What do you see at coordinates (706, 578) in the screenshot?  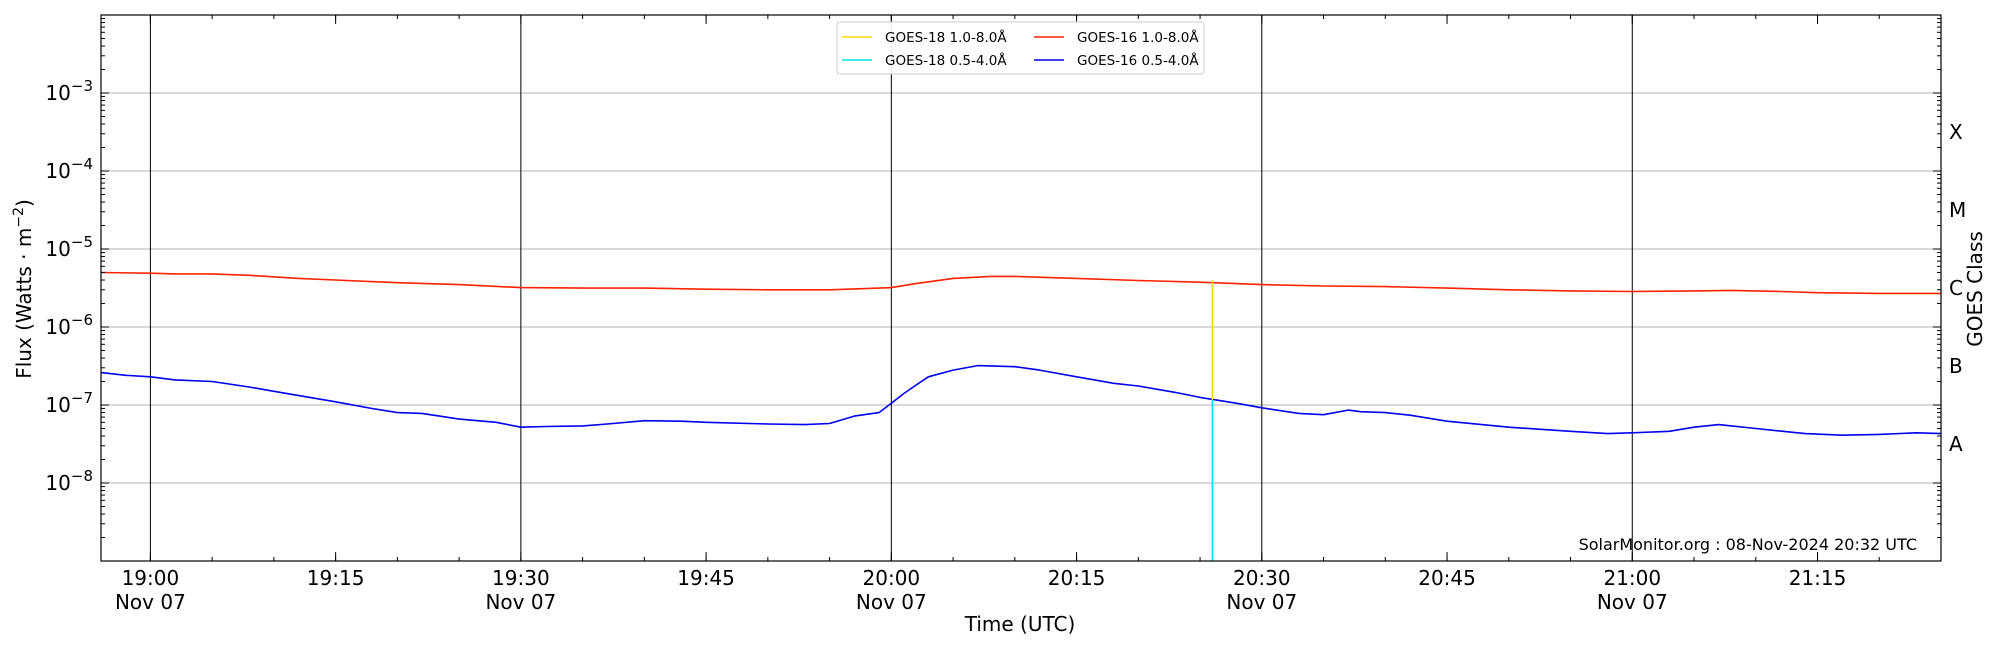 I see `x-tick-label: 19:45` at bounding box center [706, 578].